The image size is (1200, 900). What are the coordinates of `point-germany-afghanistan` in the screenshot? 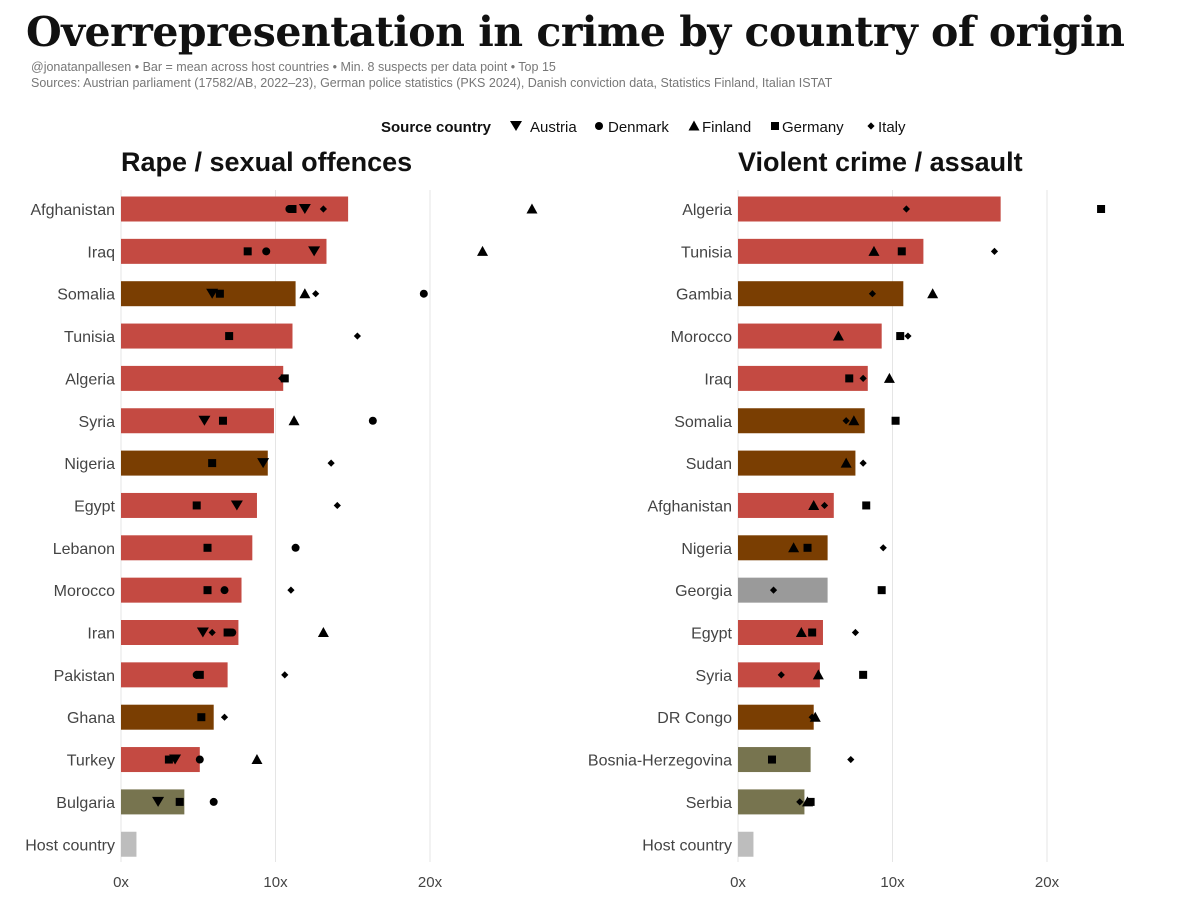 It's located at (866, 505).